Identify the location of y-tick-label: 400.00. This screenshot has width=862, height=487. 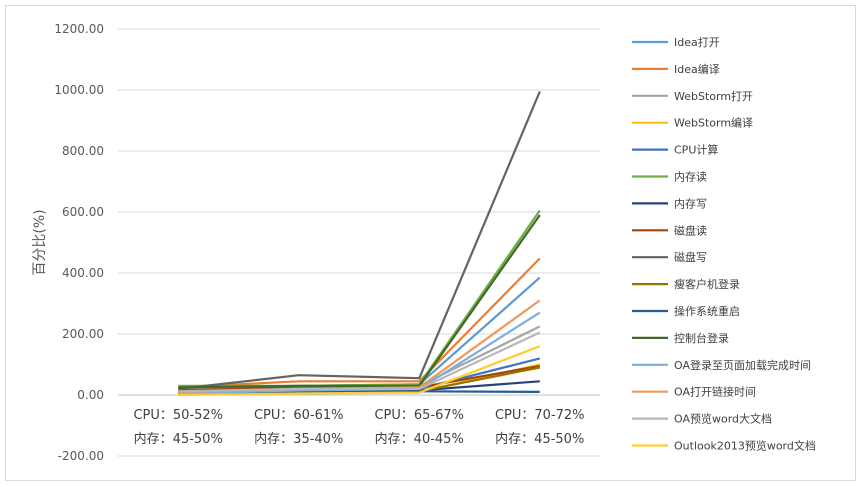
(83, 273).